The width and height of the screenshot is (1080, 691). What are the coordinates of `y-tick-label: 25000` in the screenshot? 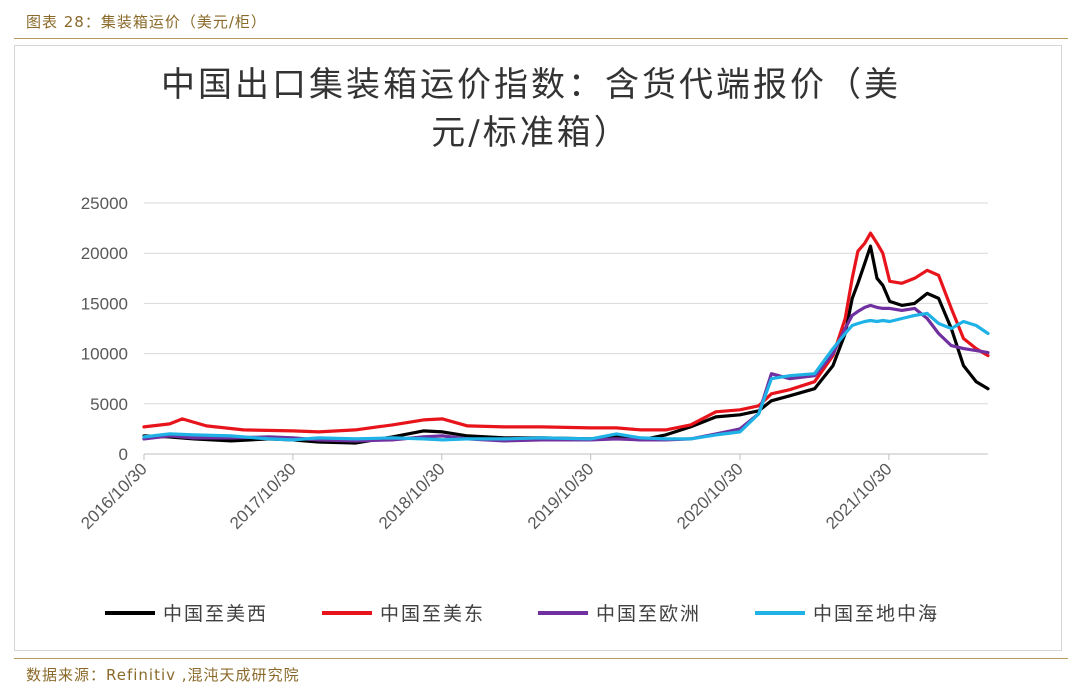 It's located at (104, 203).